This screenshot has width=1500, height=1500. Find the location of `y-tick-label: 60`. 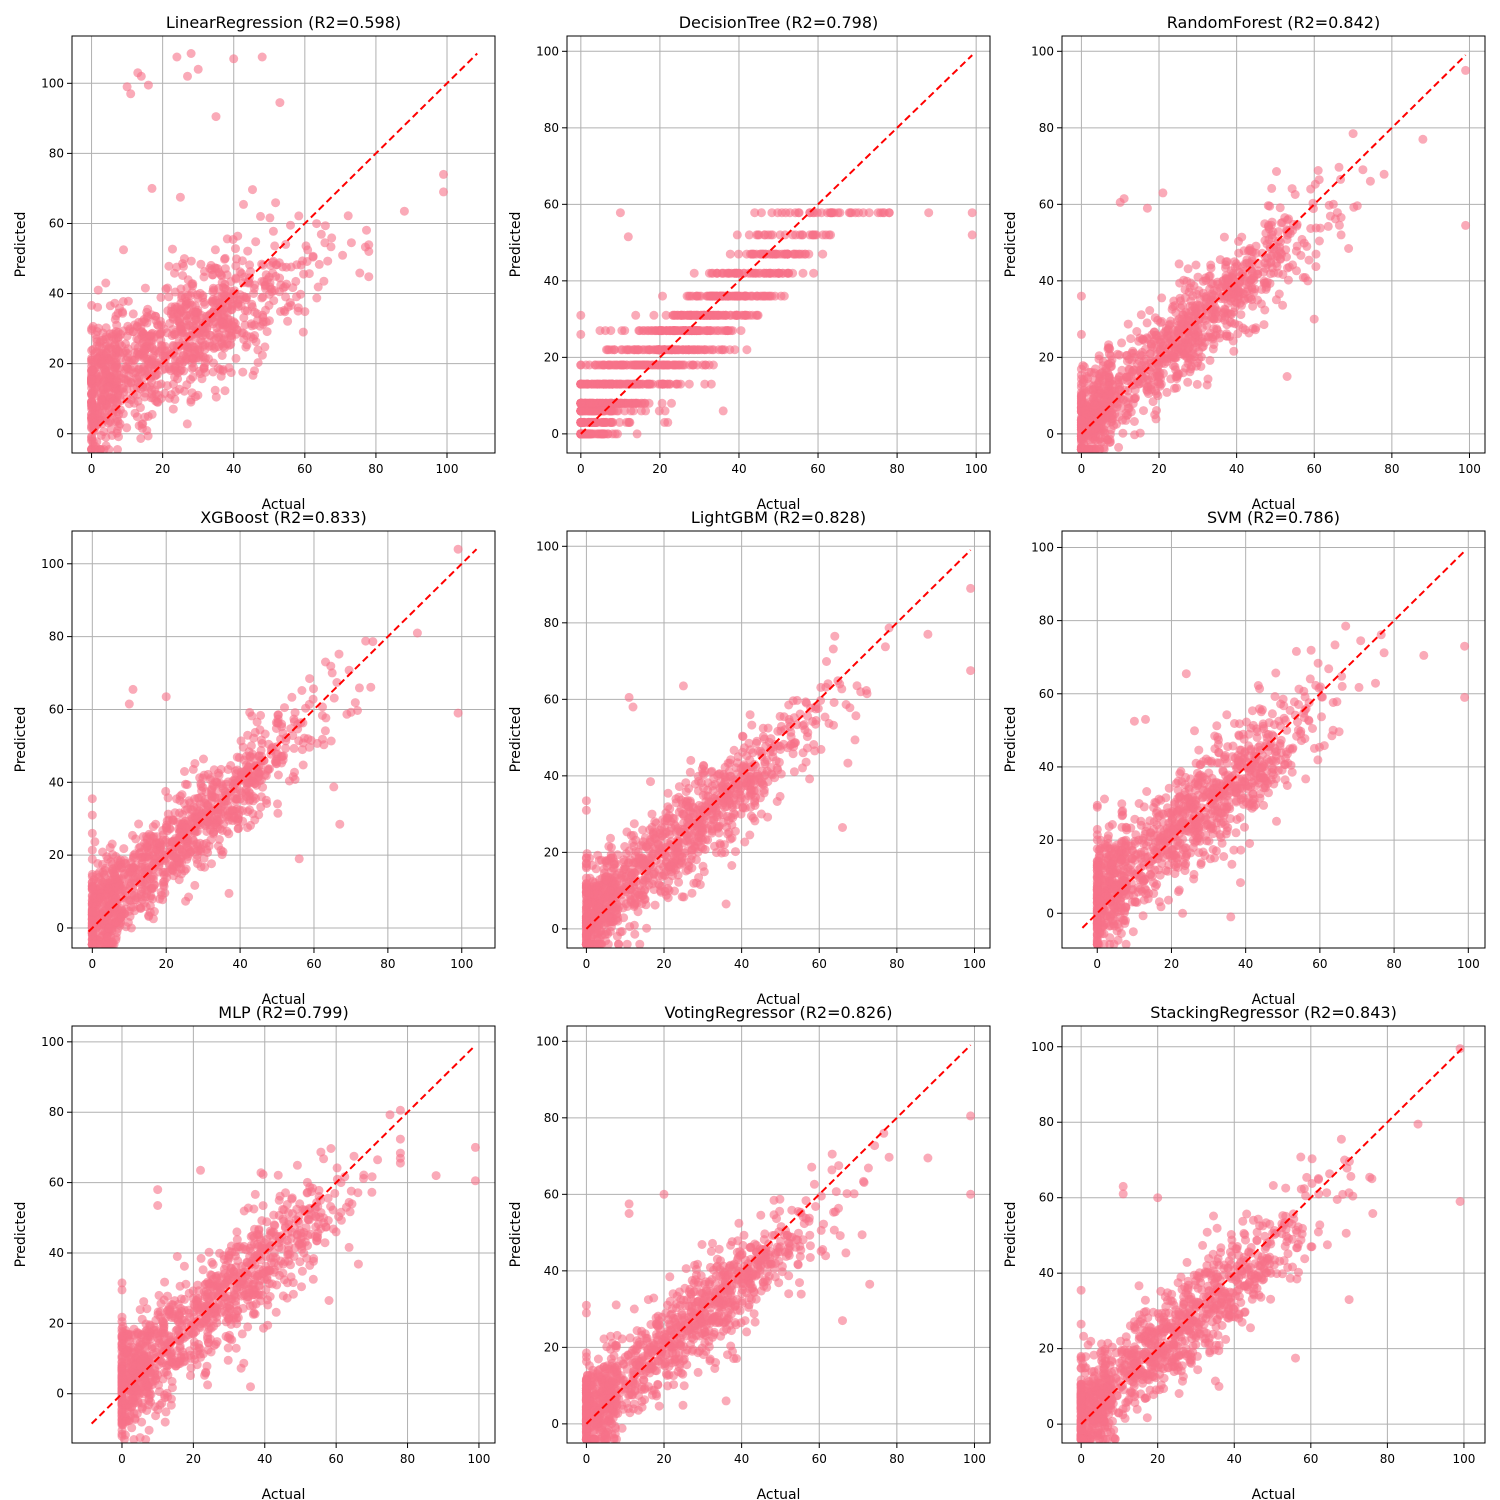

y-tick-label: 60 is located at coordinates (551, 699).